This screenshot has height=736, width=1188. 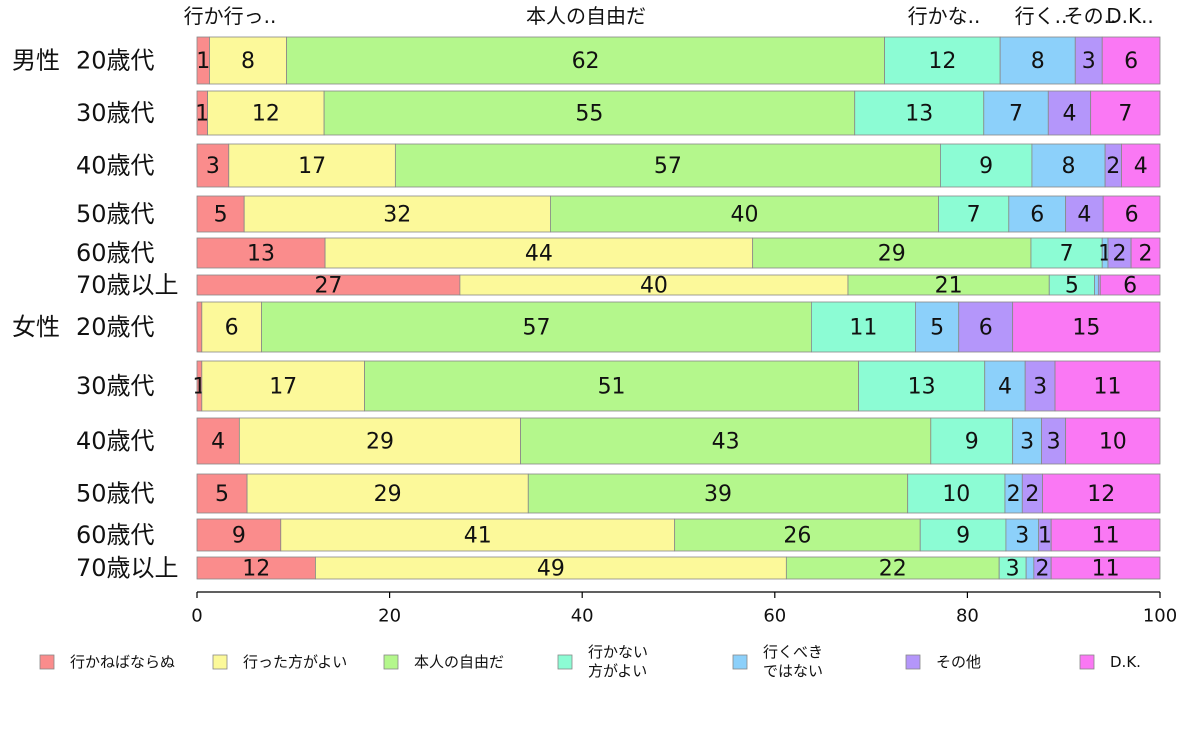 I want to click on x-tick-label: 100, so click(x=1160, y=616).